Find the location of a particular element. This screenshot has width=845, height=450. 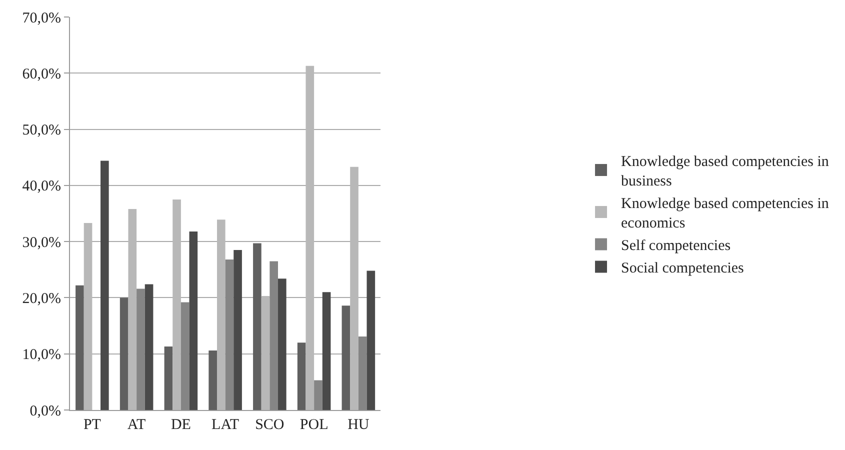

y-tick-label: 30,0% is located at coordinates (41, 242).